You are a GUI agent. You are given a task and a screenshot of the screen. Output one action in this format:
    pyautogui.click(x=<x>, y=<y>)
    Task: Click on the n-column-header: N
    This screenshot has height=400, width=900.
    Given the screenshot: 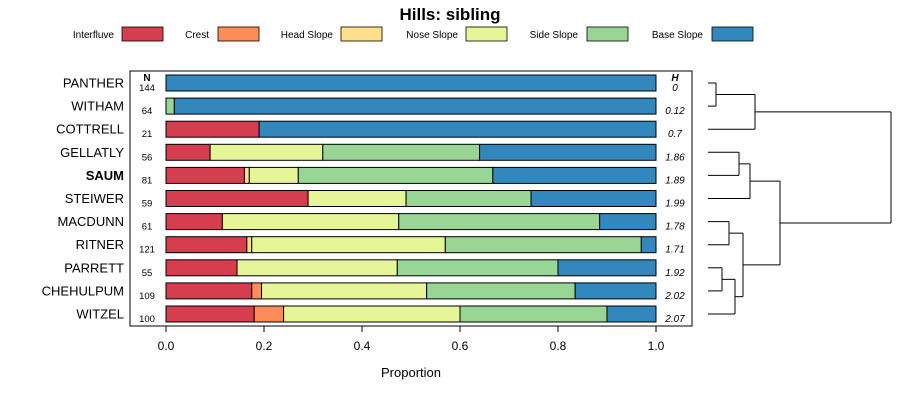 What is the action you would take?
    pyautogui.click(x=146, y=78)
    